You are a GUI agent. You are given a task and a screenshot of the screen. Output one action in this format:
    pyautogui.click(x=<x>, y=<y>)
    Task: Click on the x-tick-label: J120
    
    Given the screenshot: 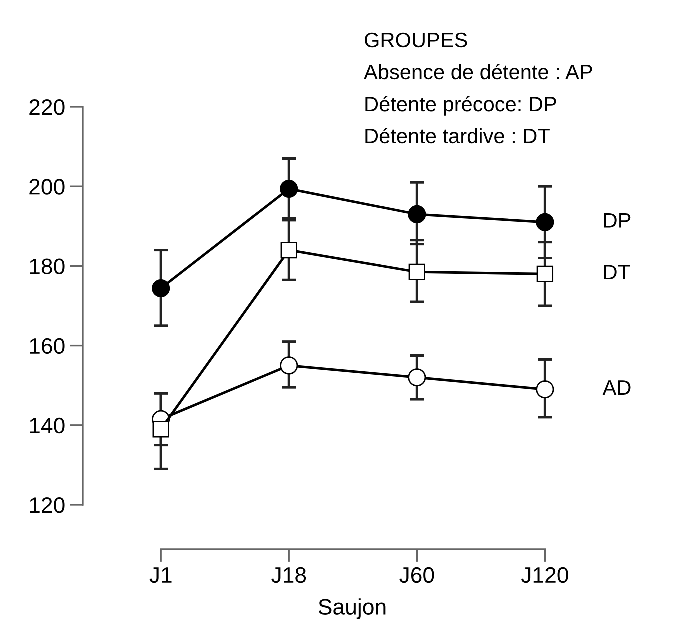 What is the action you would take?
    pyautogui.click(x=544, y=575)
    